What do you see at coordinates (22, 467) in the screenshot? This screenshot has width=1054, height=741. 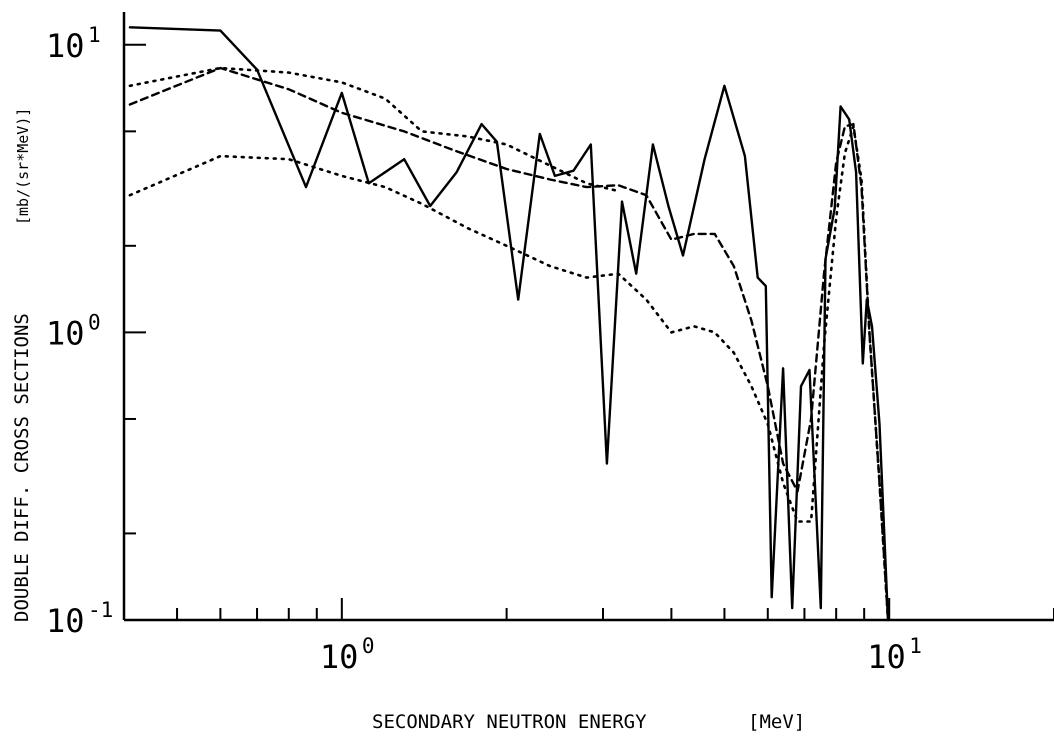 I see `y-axis-title: DOUBLE DIFF. CROSS SECTIONS` at bounding box center [22, 467].